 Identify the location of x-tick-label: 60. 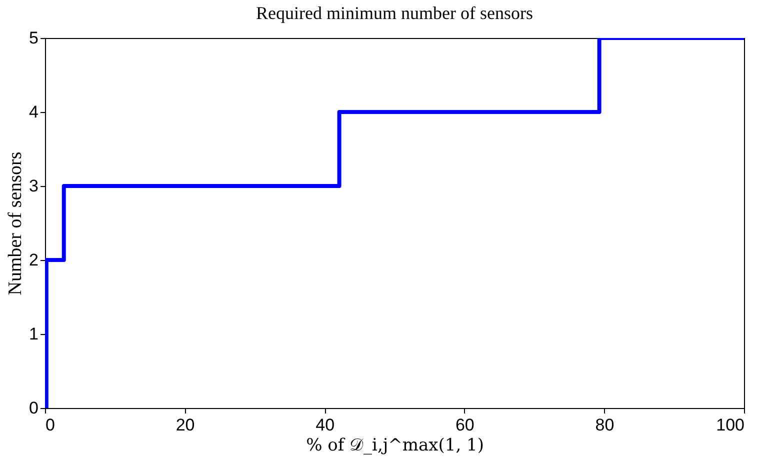
(464, 425).